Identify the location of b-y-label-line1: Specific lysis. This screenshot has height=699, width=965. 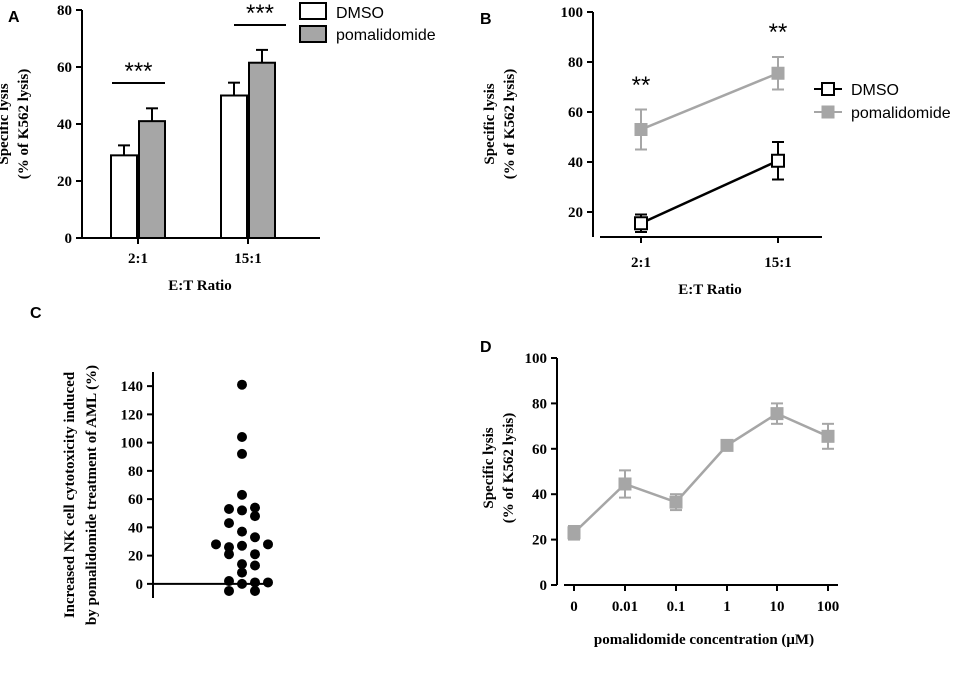
(490, 123).